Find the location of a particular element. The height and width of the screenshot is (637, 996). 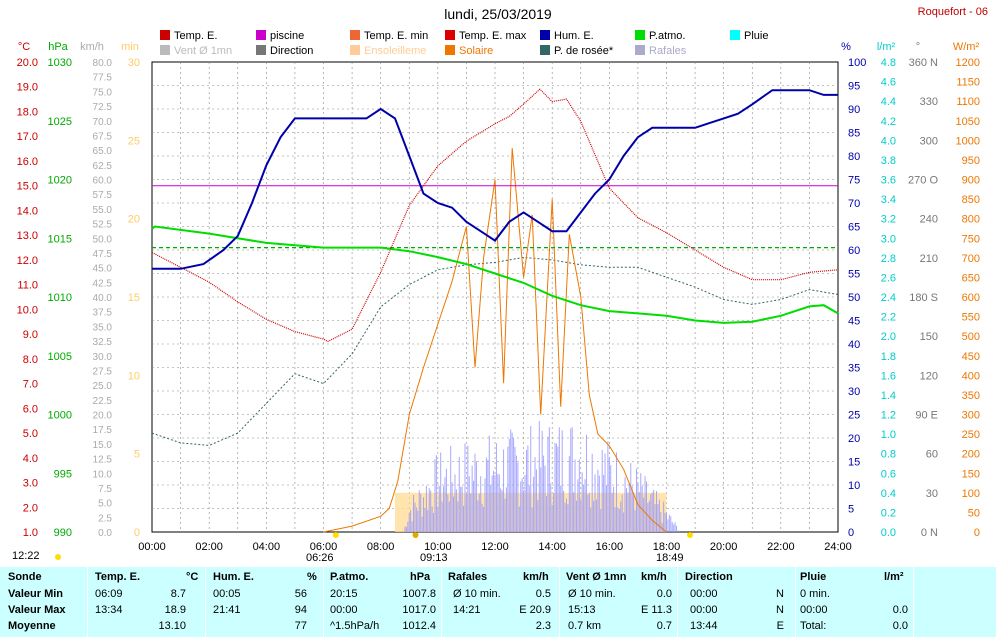

hum-tick-label: 35 is located at coordinates (854, 369).